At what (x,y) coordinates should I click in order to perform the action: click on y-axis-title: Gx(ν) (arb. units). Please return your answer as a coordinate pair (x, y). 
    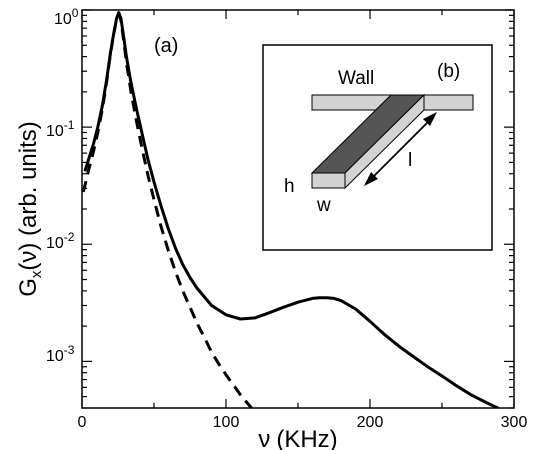
    Looking at the image, I should click on (30, 209).